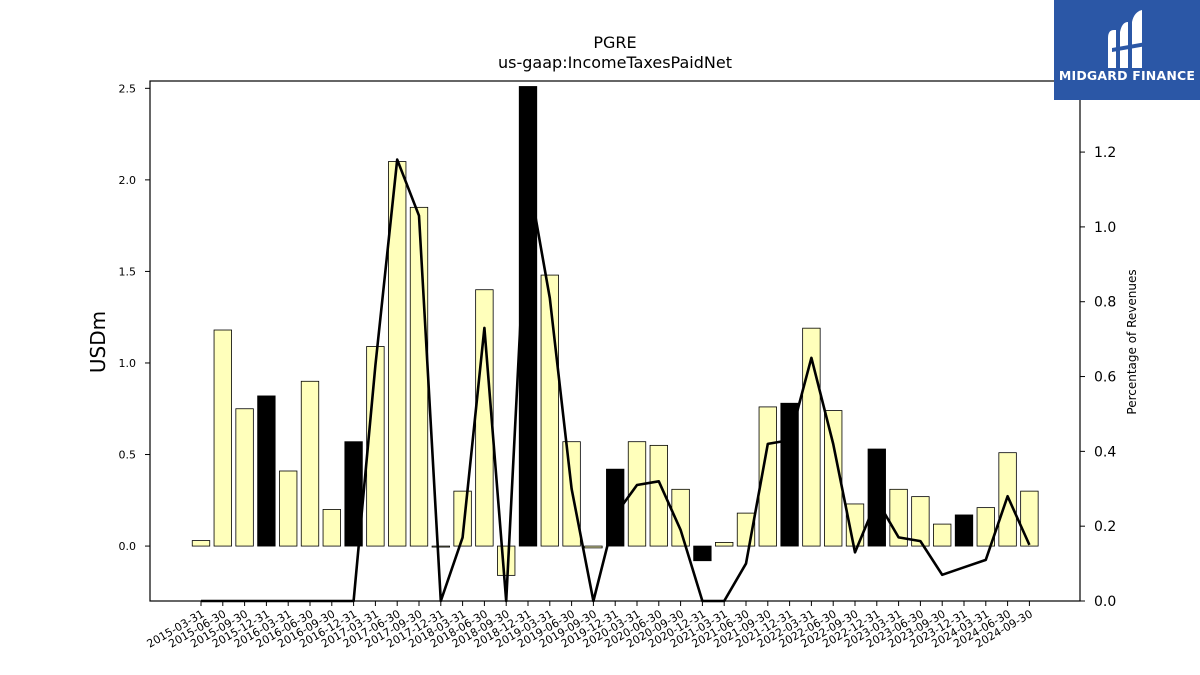  Describe the element at coordinates (98, 342) in the screenshot. I see `y-axis-label: USDm` at that location.